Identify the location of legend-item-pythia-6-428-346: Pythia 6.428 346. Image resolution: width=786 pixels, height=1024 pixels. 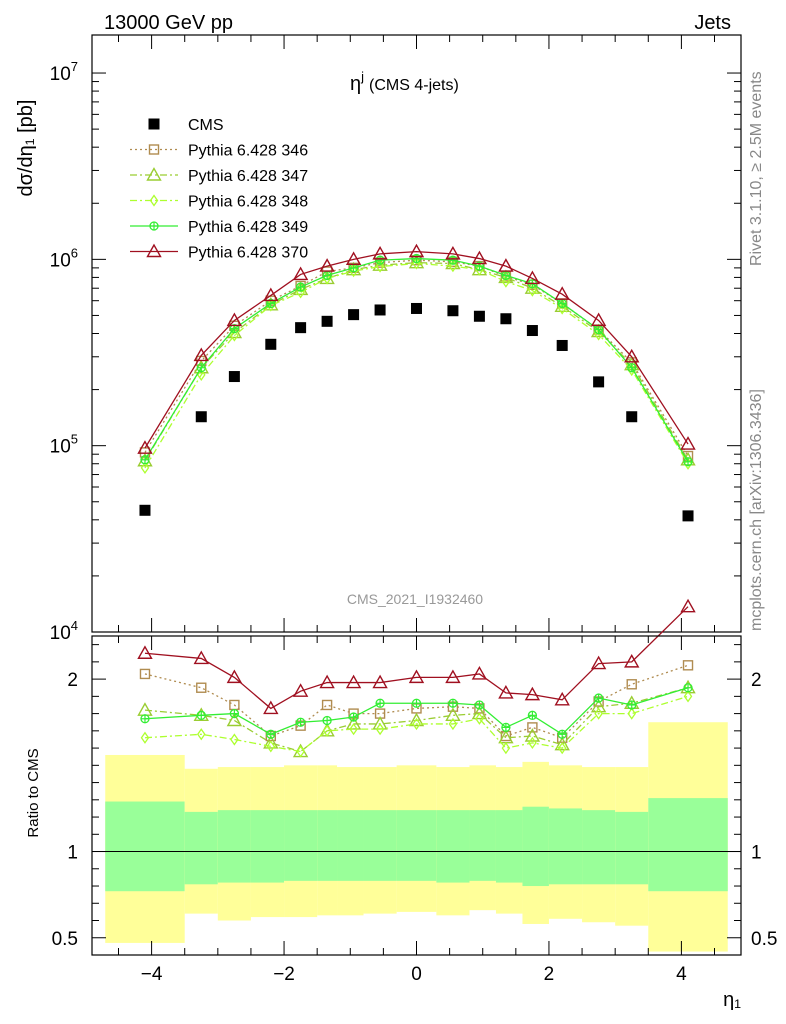
(219, 151).